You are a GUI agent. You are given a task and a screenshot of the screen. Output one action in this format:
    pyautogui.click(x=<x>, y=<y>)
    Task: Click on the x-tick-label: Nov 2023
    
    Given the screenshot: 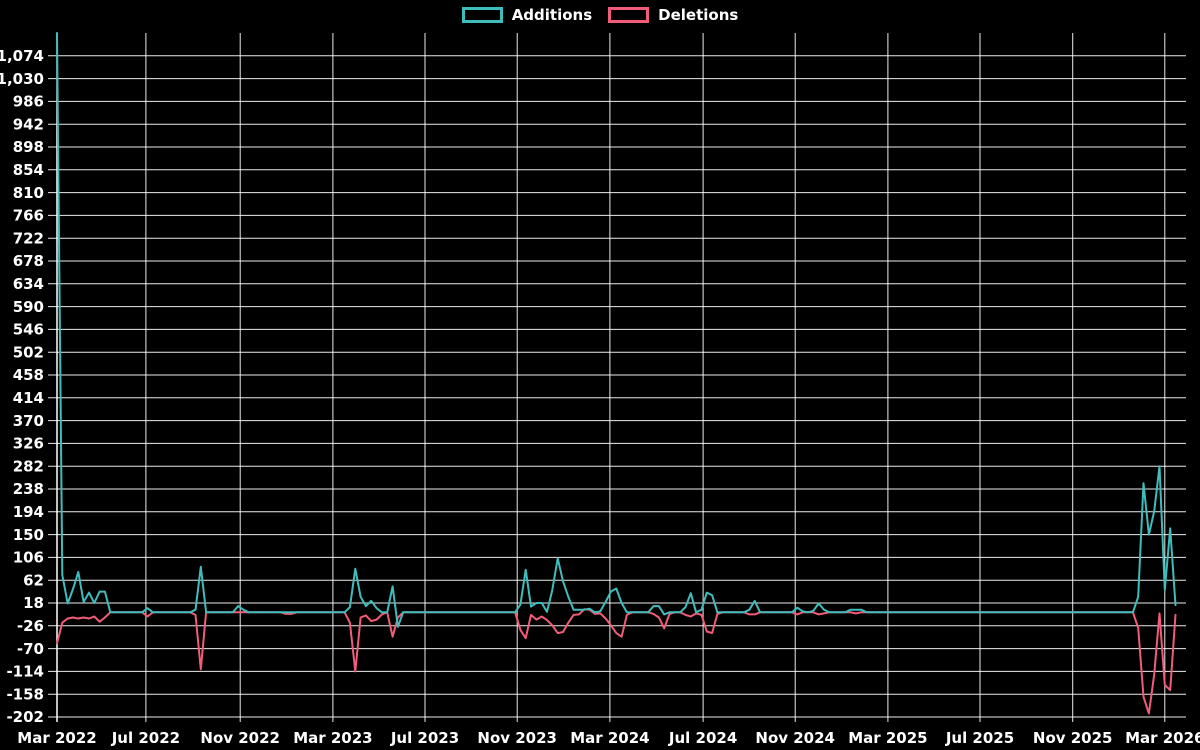 What is the action you would take?
    pyautogui.click(x=517, y=738)
    